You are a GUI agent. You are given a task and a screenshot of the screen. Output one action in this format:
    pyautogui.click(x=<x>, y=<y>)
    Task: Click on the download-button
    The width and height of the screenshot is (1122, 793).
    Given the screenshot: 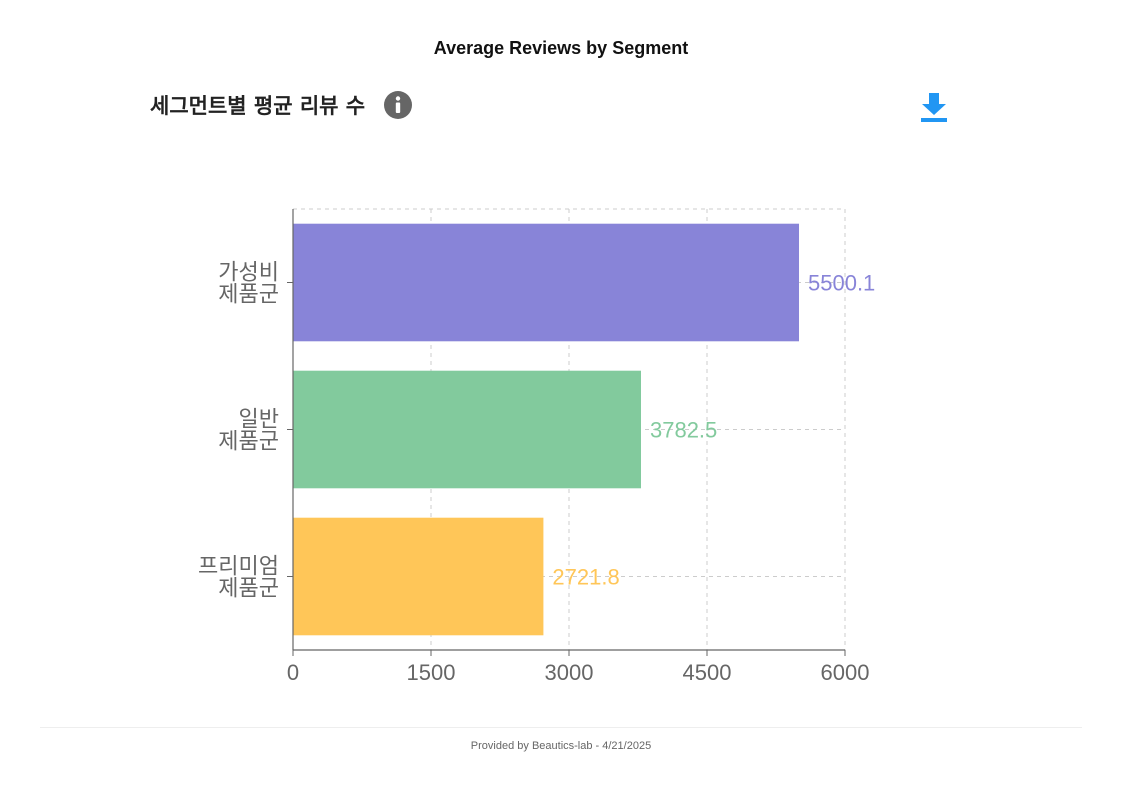 What is the action you would take?
    pyautogui.click(x=934, y=108)
    